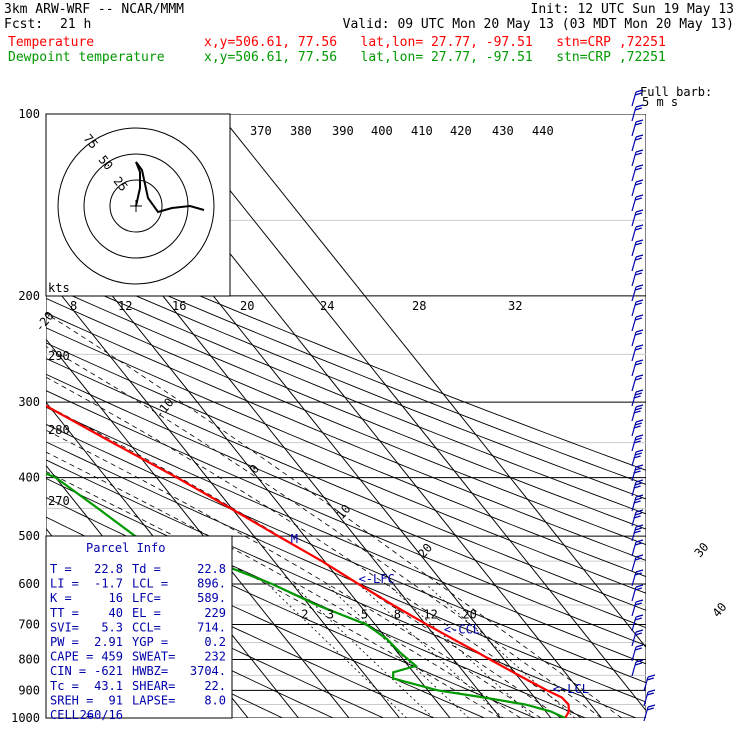  Describe the element at coordinates (461, 131) in the screenshot. I see `theta-label: 420` at that location.